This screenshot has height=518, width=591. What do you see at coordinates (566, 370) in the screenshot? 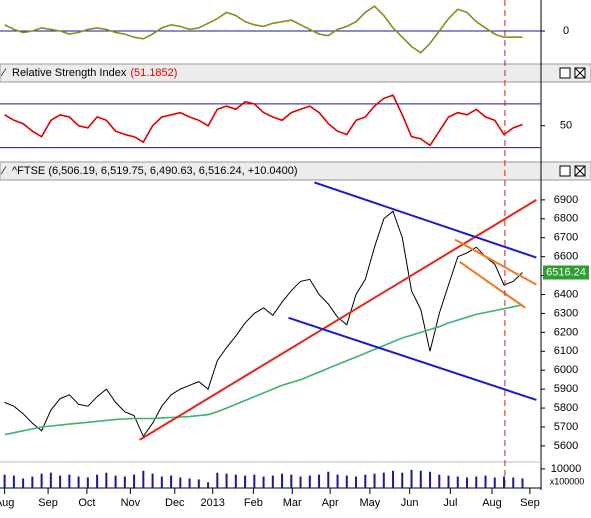
I see `y-tick-label: 6000` at bounding box center [566, 370].